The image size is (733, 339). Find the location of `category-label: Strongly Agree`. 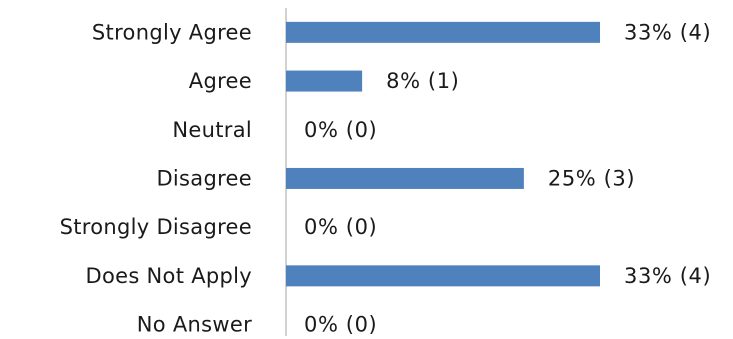

category-label: Strongly Agree is located at coordinates (172, 32).